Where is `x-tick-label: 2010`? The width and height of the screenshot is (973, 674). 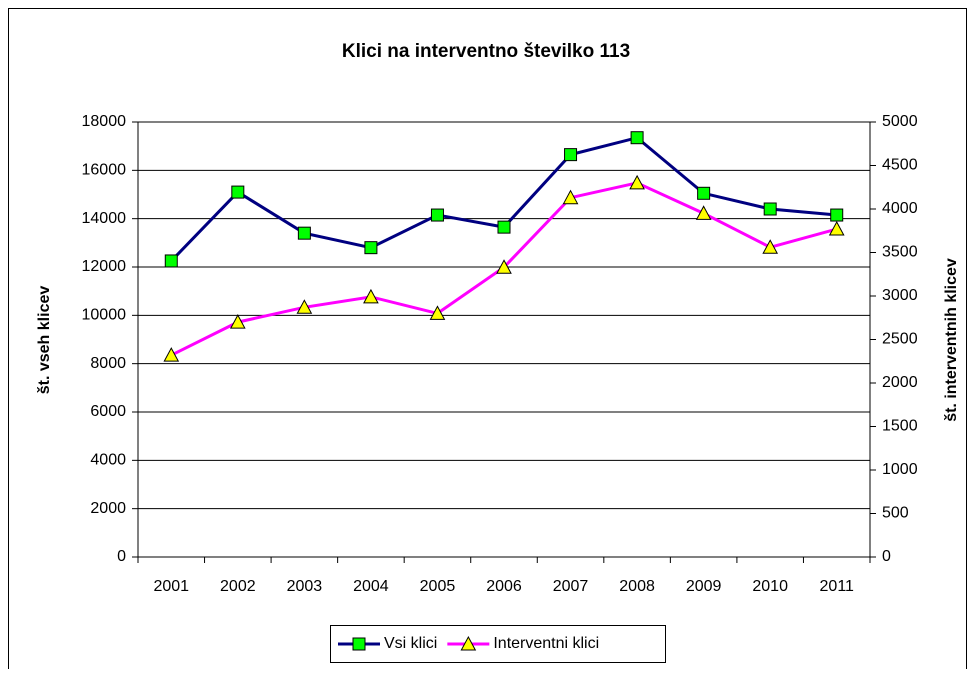 x-tick-label: 2010 is located at coordinates (770, 586).